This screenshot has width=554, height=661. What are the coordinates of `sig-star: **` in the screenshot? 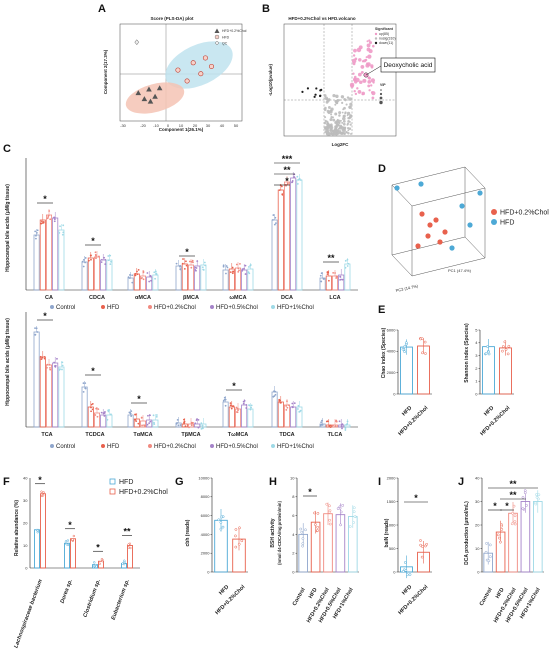 It's located at (513, 484).